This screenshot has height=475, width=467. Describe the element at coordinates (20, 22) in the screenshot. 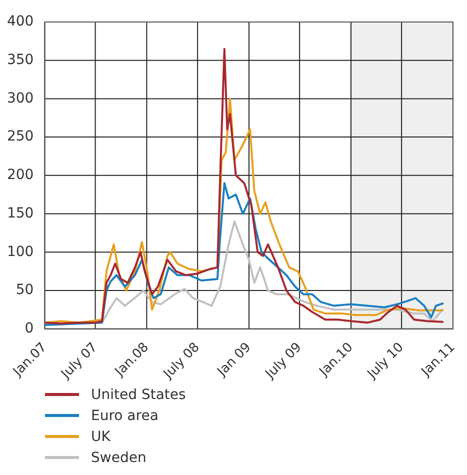

I see `y-tick-label: 400` at that location.